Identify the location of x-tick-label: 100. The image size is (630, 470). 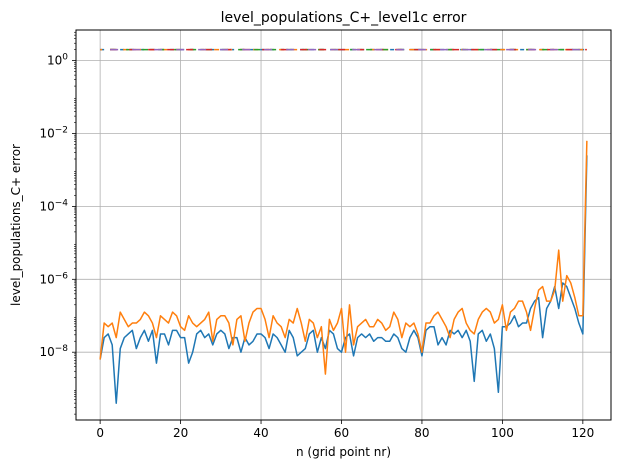
(502, 433).